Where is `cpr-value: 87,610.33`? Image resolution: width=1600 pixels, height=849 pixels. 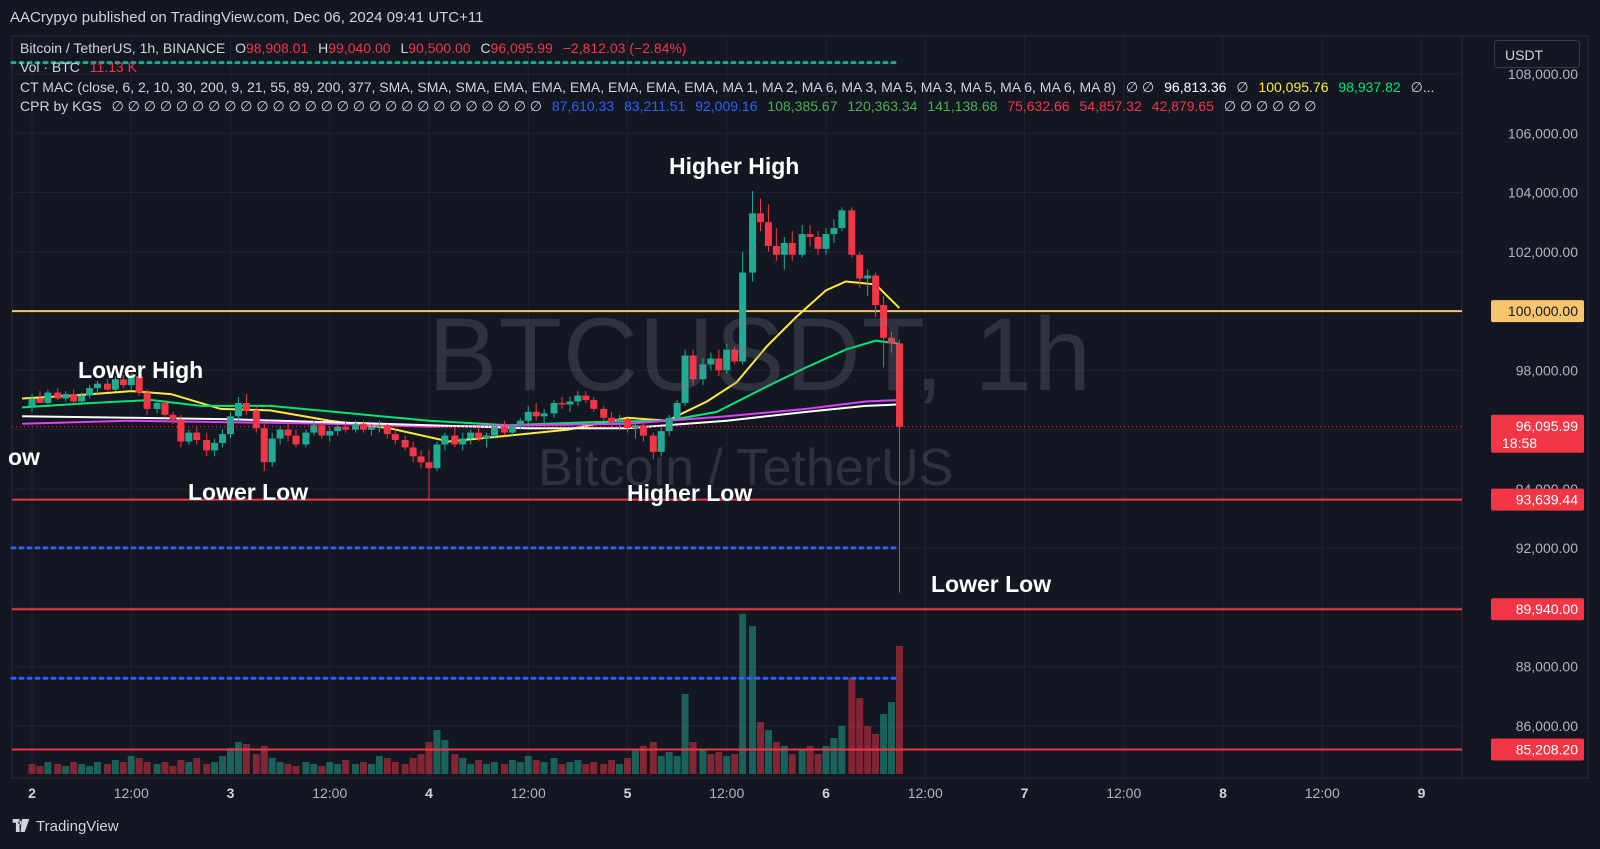 cpr-value: 87,610.33 is located at coordinates (583, 106).